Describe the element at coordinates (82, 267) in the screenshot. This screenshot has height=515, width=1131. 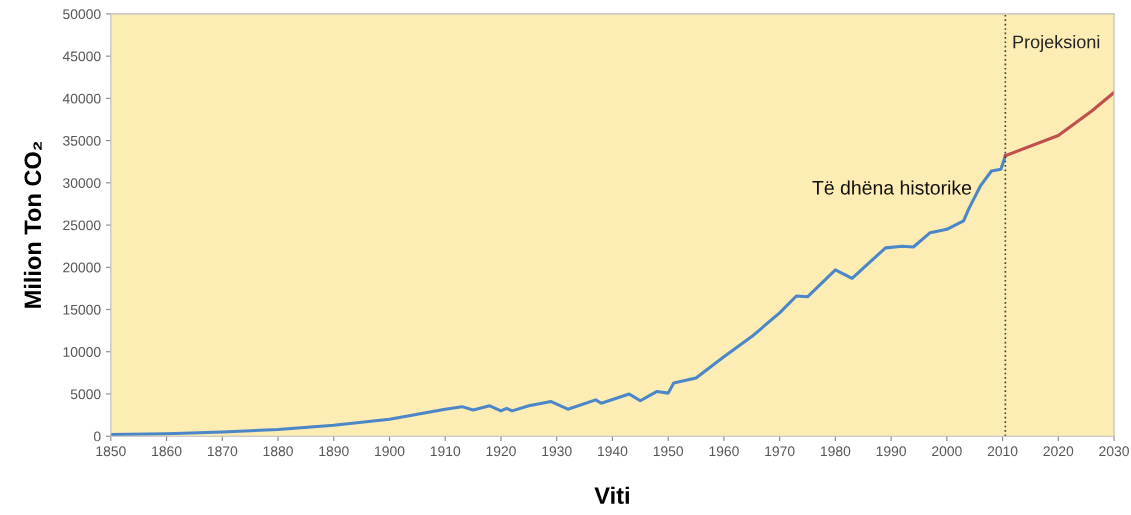
I see `y-tick-label: 20000` at that location.